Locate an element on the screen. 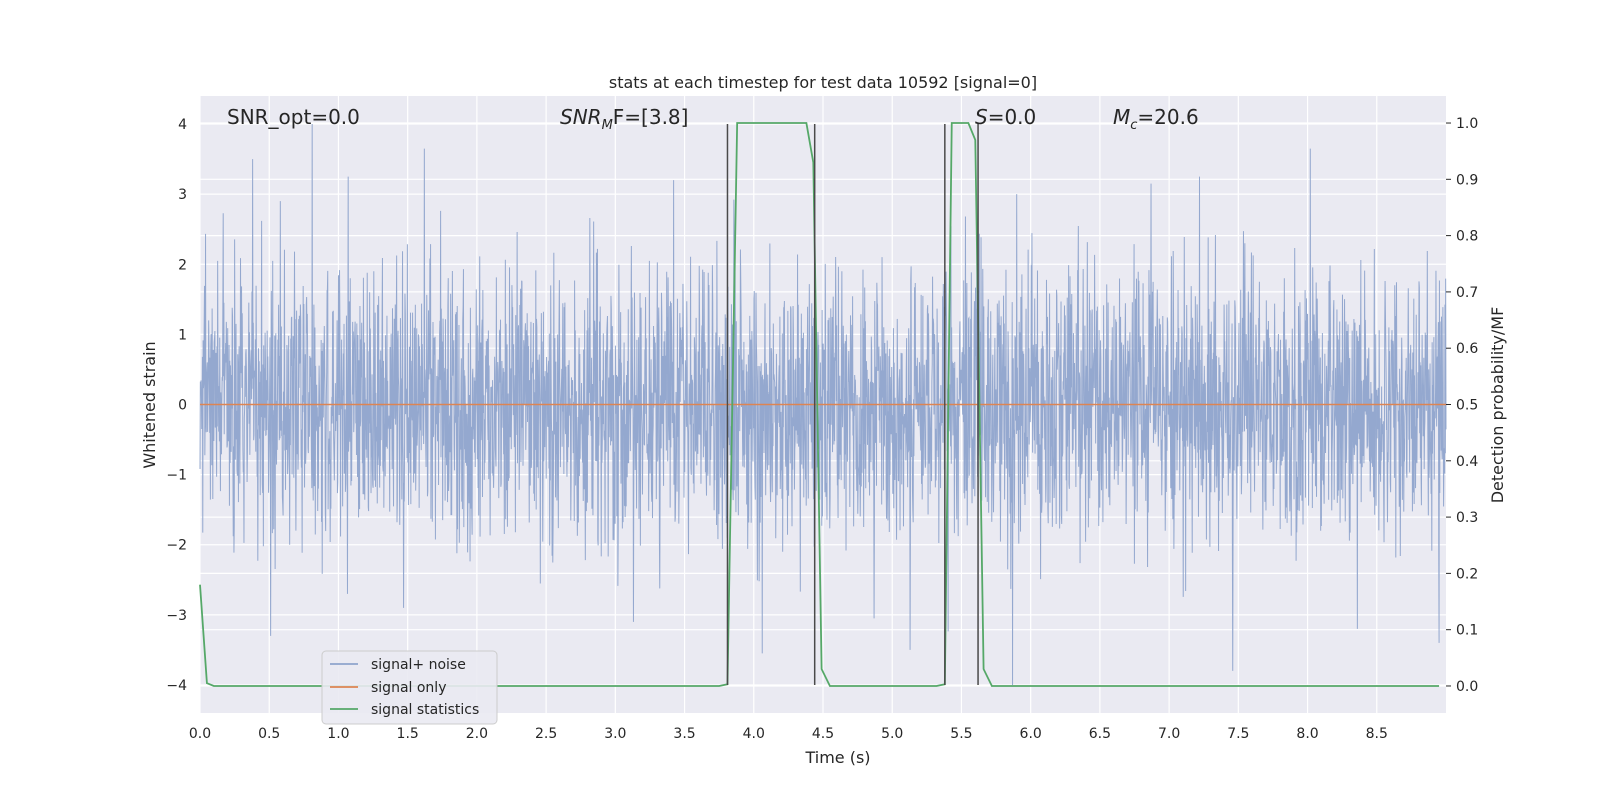  x-tick-label: 4.5 is located at coordinates (823, 734).